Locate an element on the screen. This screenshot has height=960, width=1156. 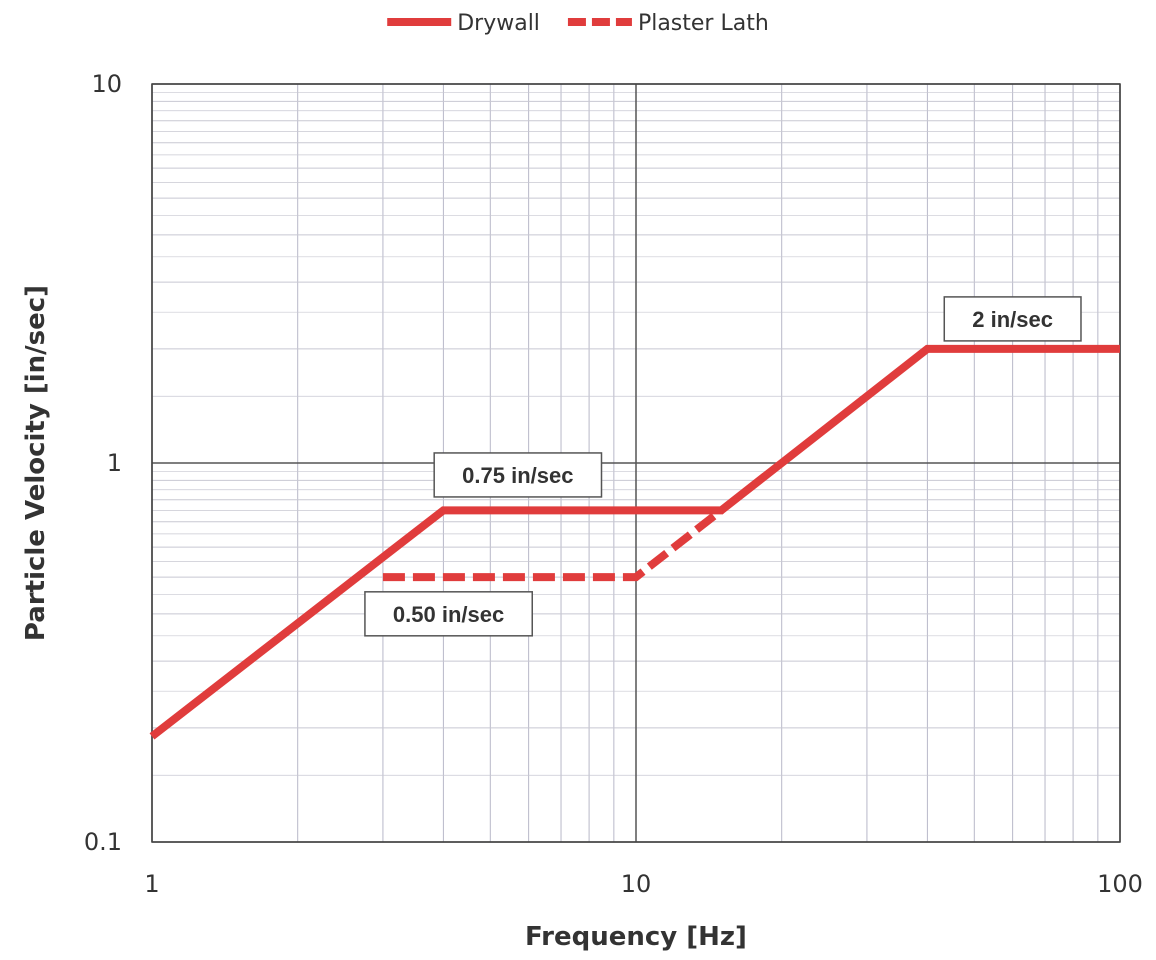
annotation-label: 0.50 in/sec is located at coordinates (448, 614).